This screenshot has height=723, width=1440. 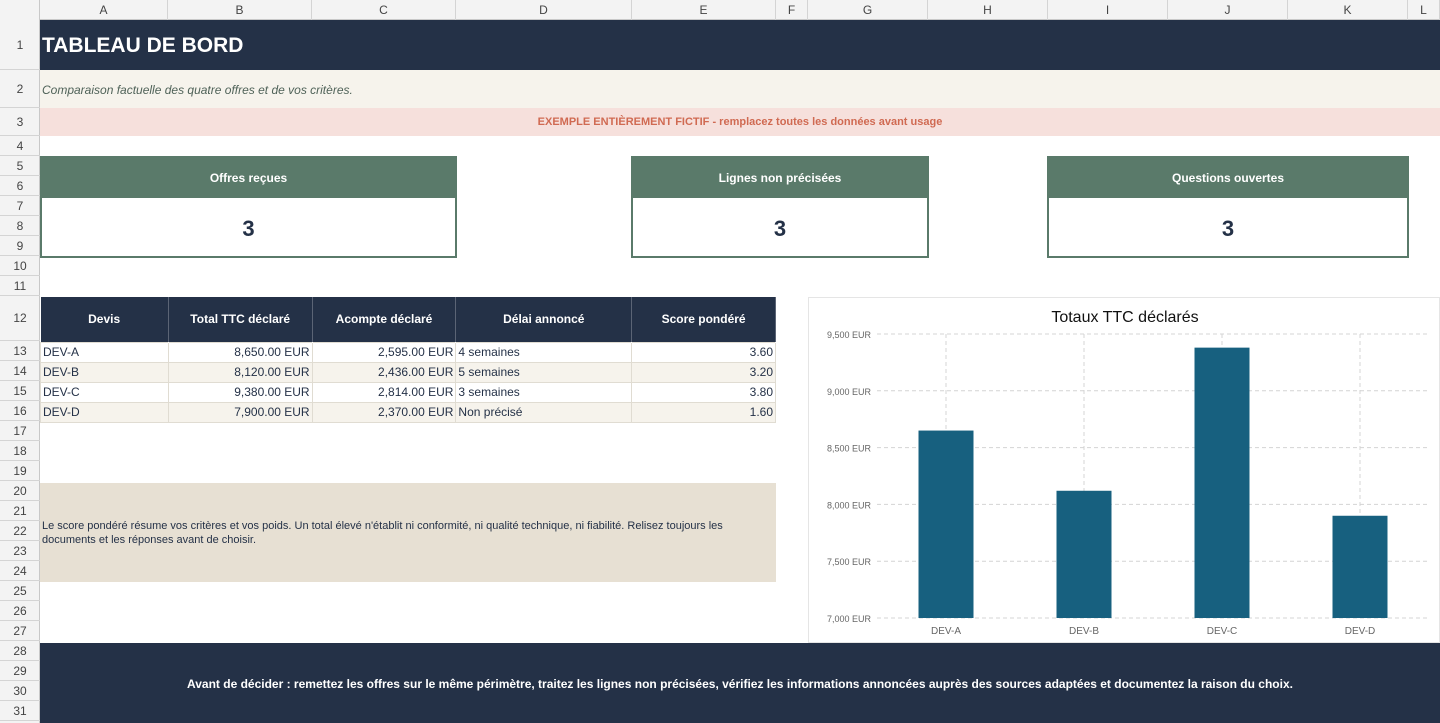 I want to click on cell-score: 3.20, so click(x=703, y=372).